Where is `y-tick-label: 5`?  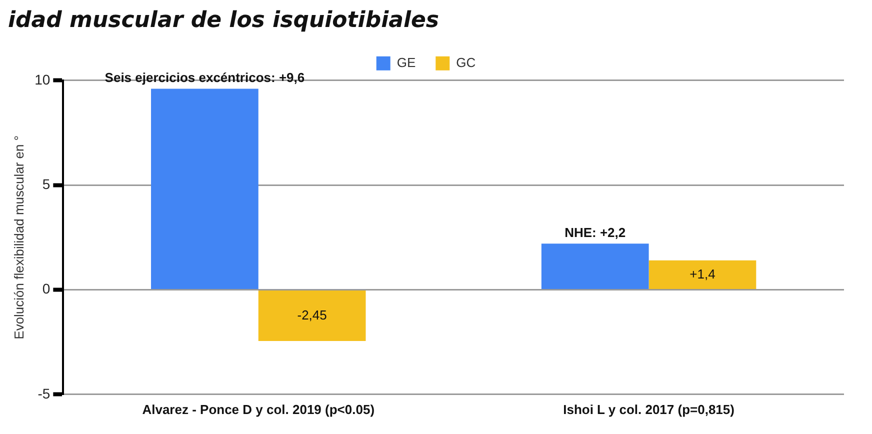
y-tick-label: 5 is located at coordinates (46, 184).